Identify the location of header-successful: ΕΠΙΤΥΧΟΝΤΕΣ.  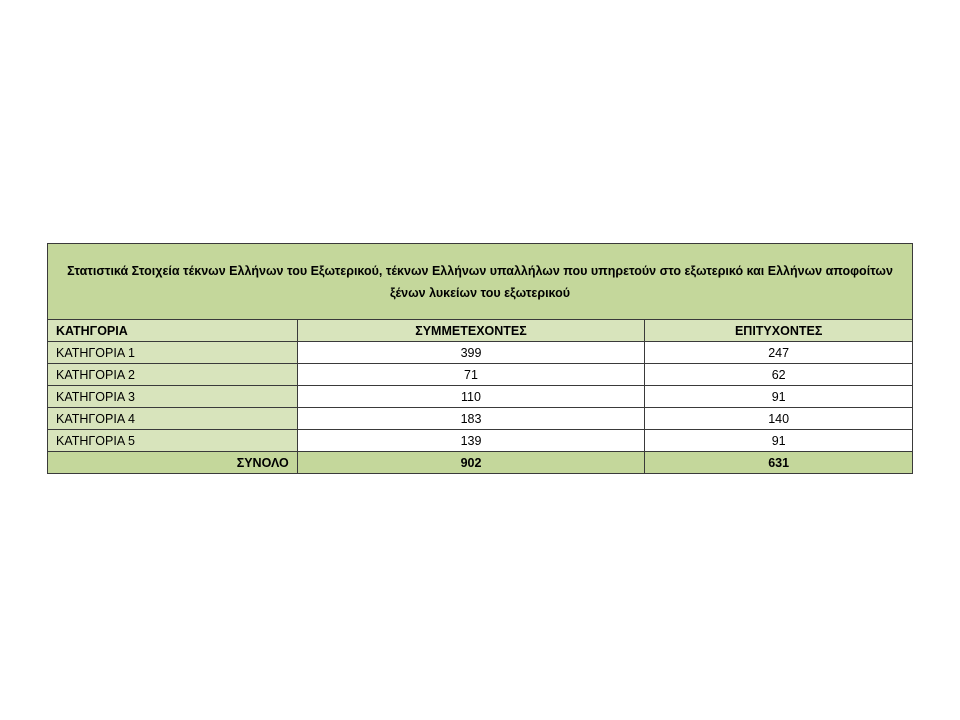
(778, 330).